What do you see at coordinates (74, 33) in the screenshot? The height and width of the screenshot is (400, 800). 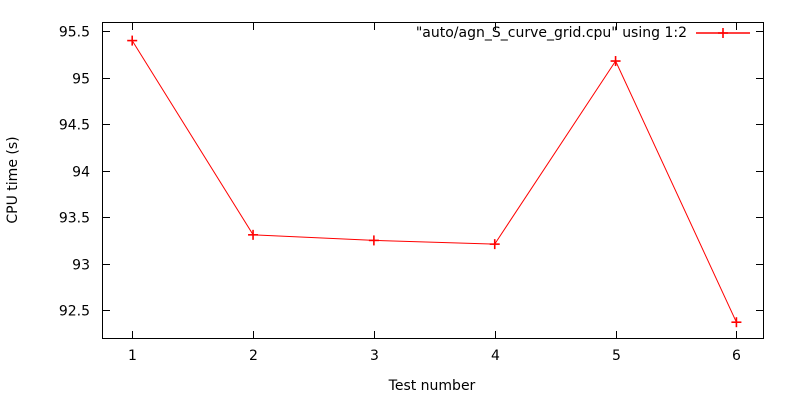 I see `y-tick-label: 95.5` at bounding box center [74, 33].